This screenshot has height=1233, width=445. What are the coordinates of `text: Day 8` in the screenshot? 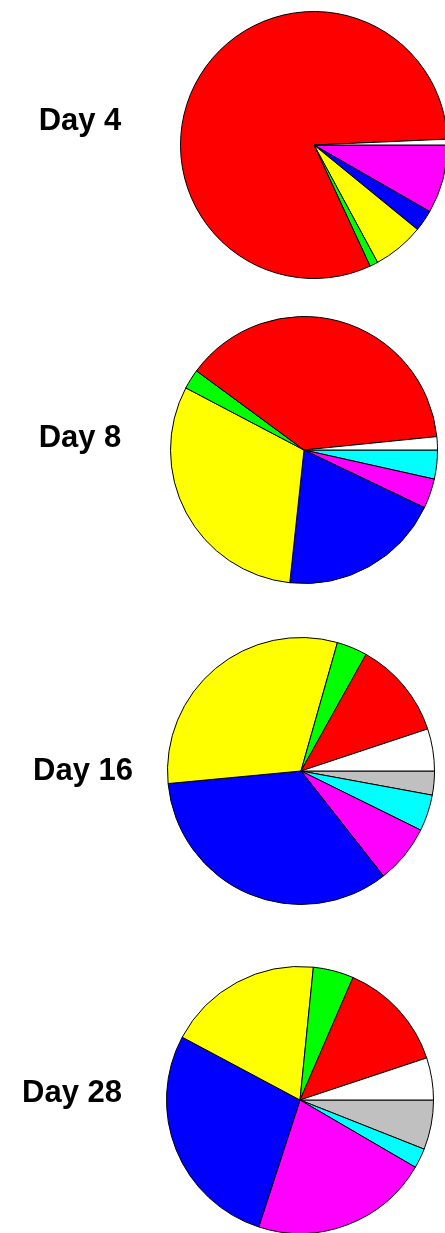 It's located at (80, 437).